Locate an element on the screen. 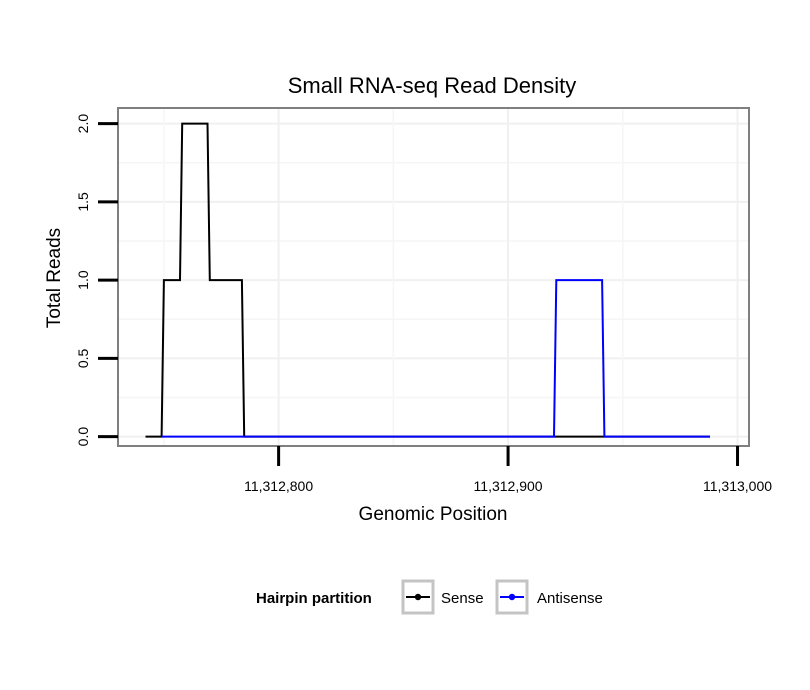  x-tick-label: 11,312,800 is located at coordinates (278, 486).